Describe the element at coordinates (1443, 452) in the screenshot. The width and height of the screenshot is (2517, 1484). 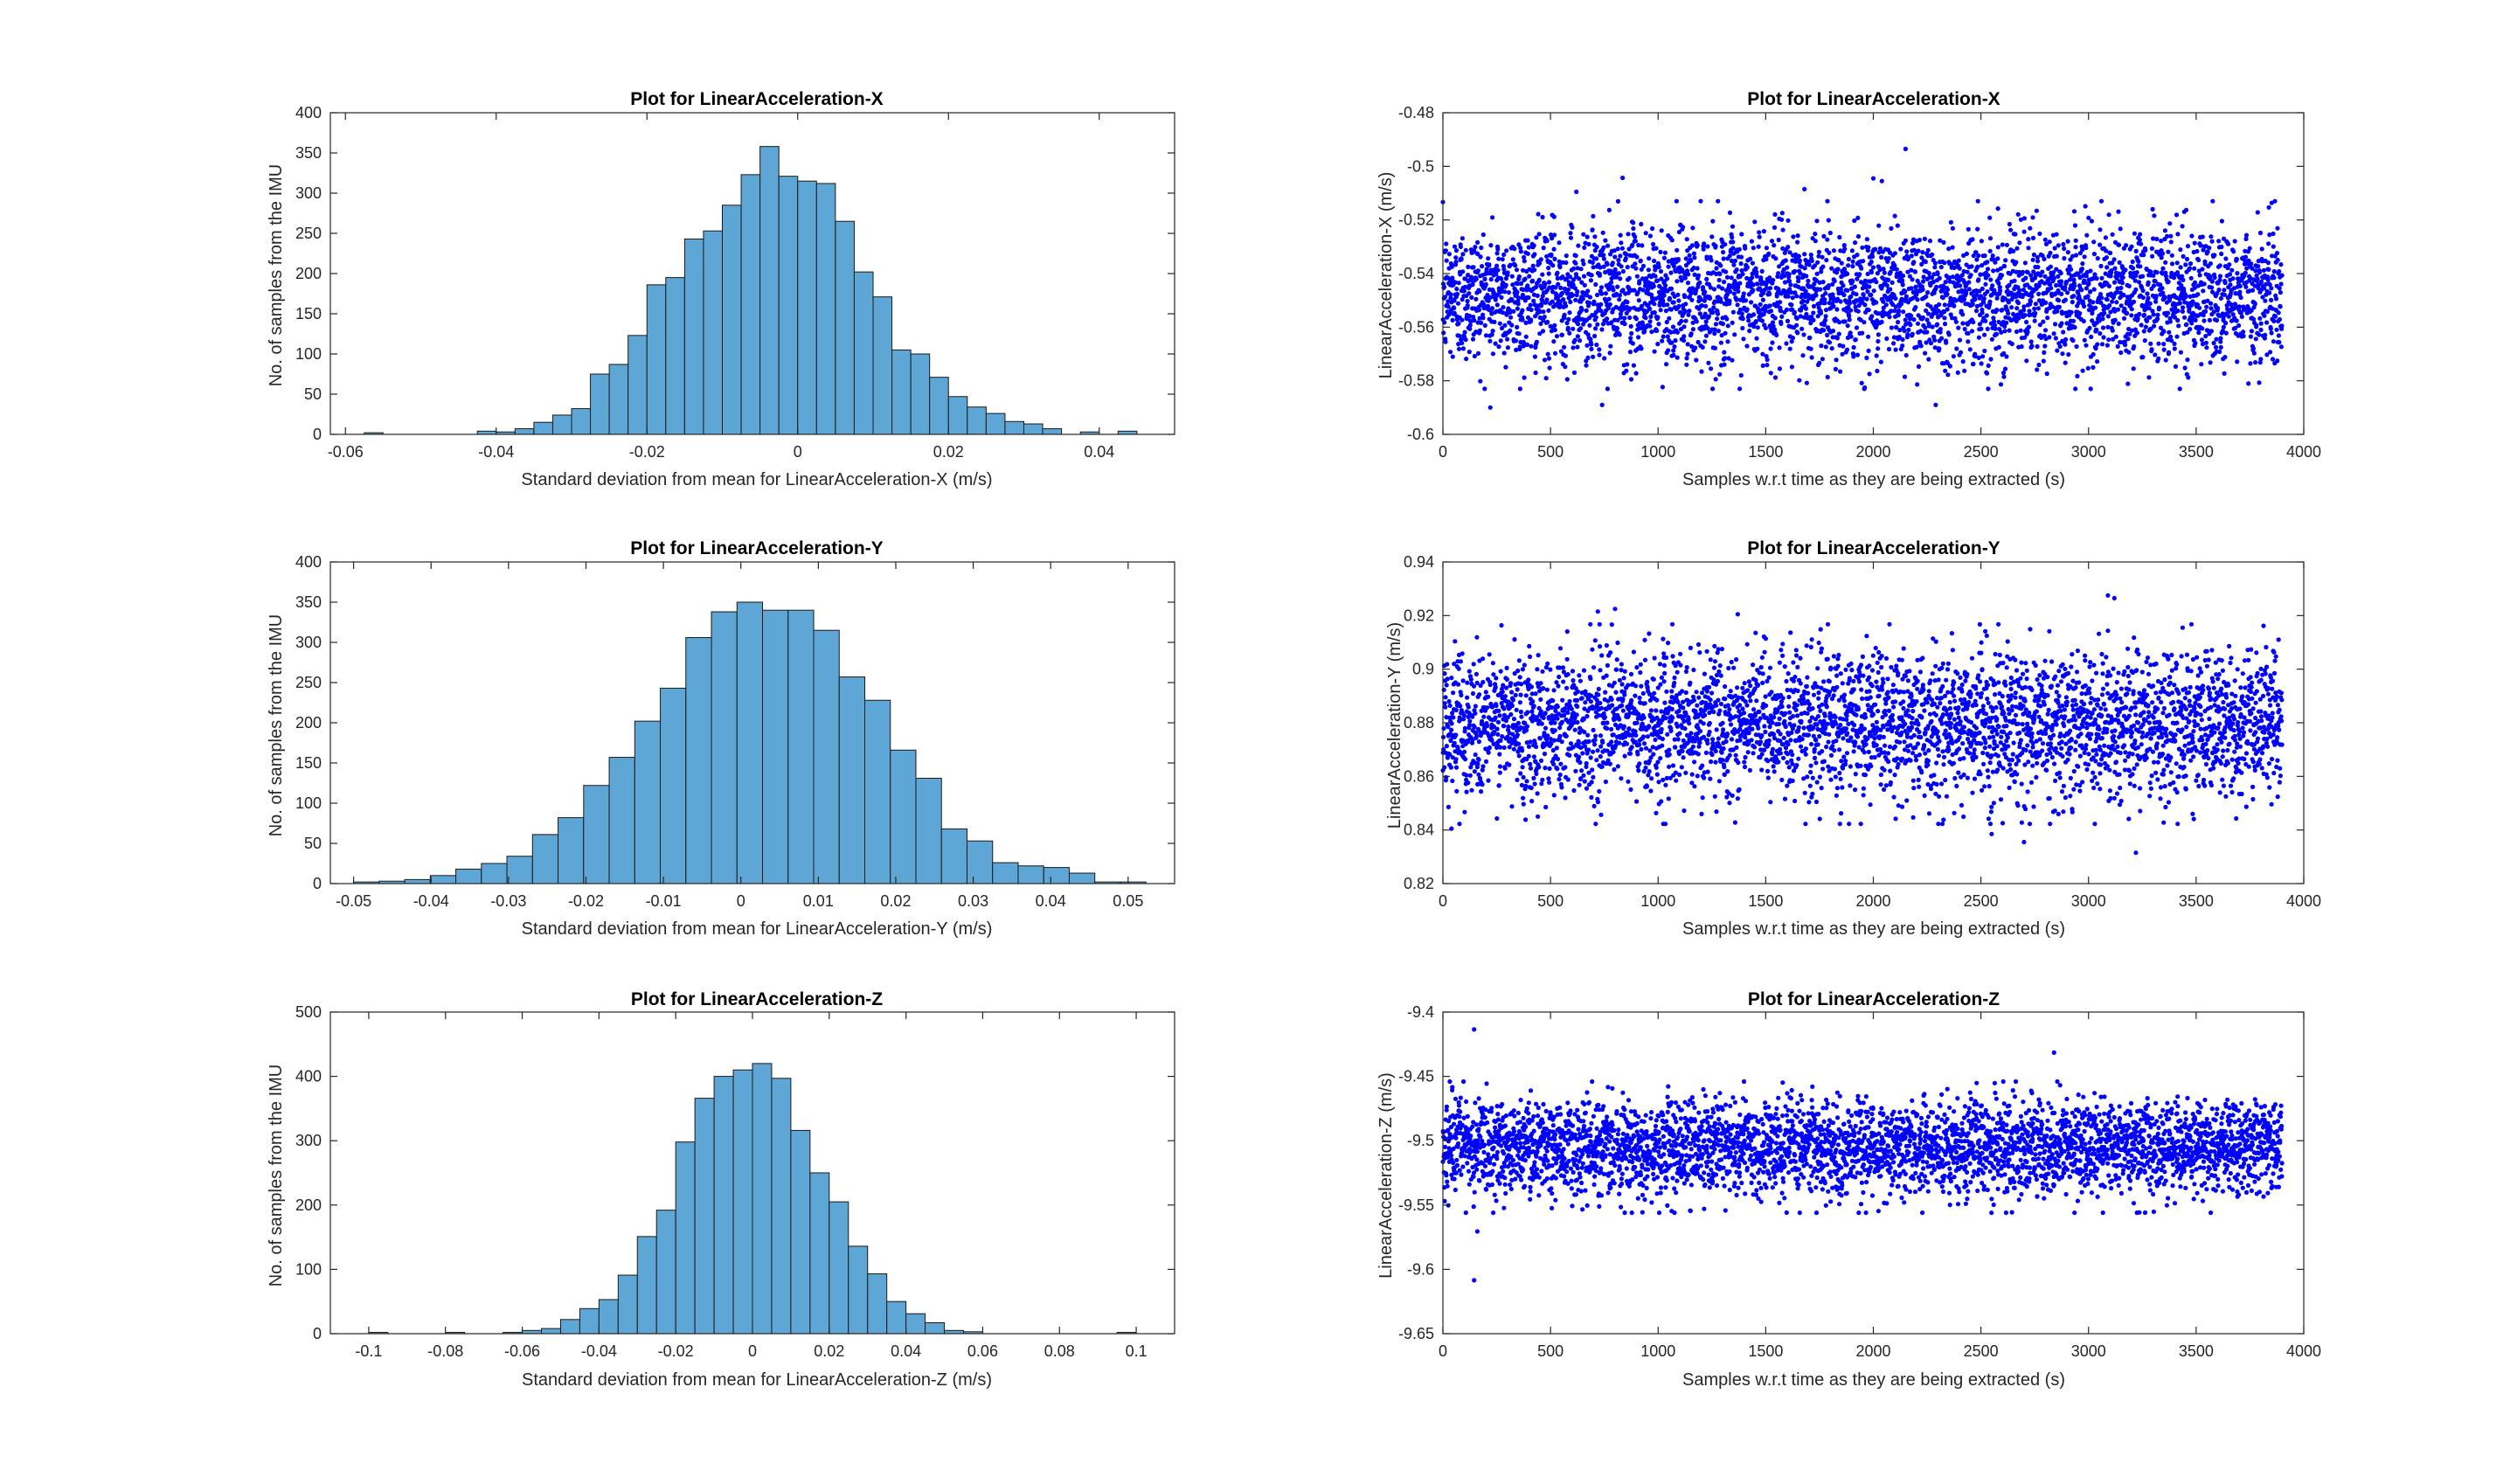
I see `x-tick-label: 0` at that location.